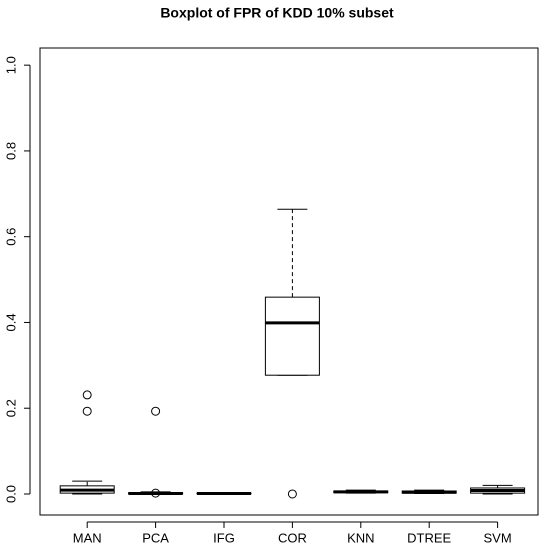 This screenshot has height=544, width=554. I want to click on x-tick-label: KNN, so click(360, 537).